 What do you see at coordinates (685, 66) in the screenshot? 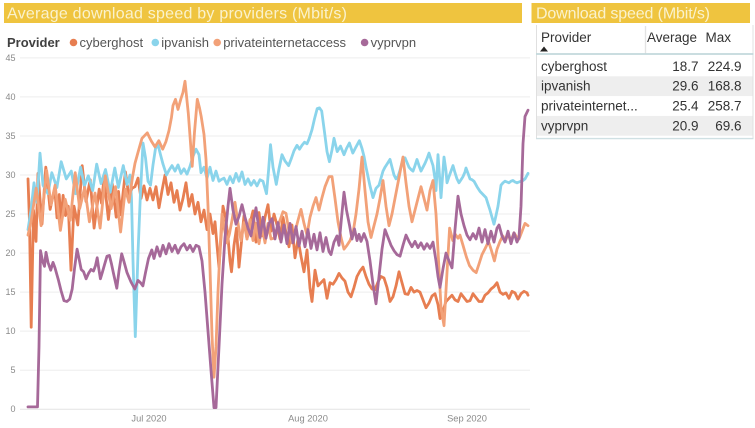
I see `svg-text: 18.7` at bounding box center [685, 66].